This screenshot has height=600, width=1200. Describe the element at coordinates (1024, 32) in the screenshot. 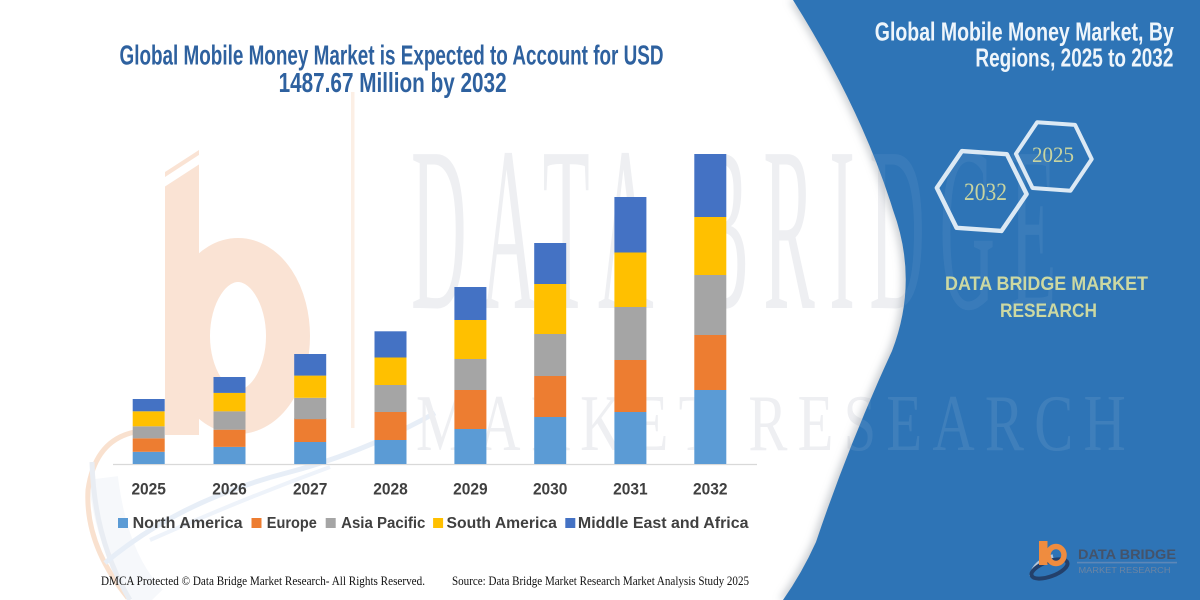

I see `svg-text: Global Mobile Money Market, By` at that location.